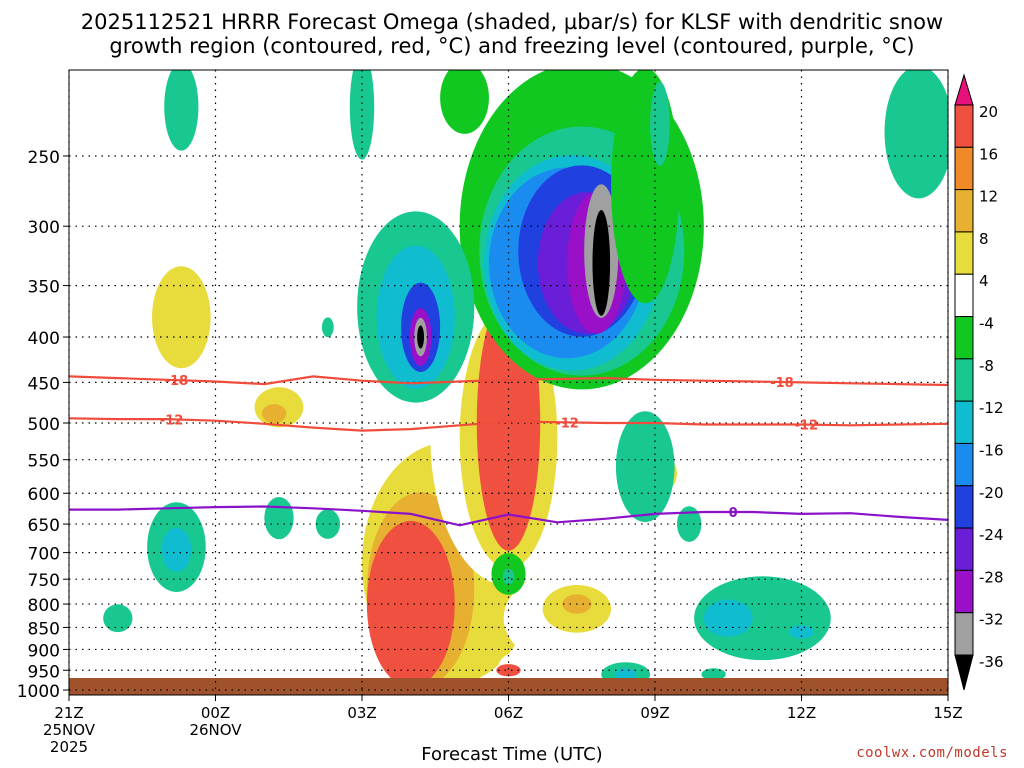 Image resolution: width=1024 pixels, height=768 pixels. I want to click on y-tick-label-800: 800, so click(44, 606).